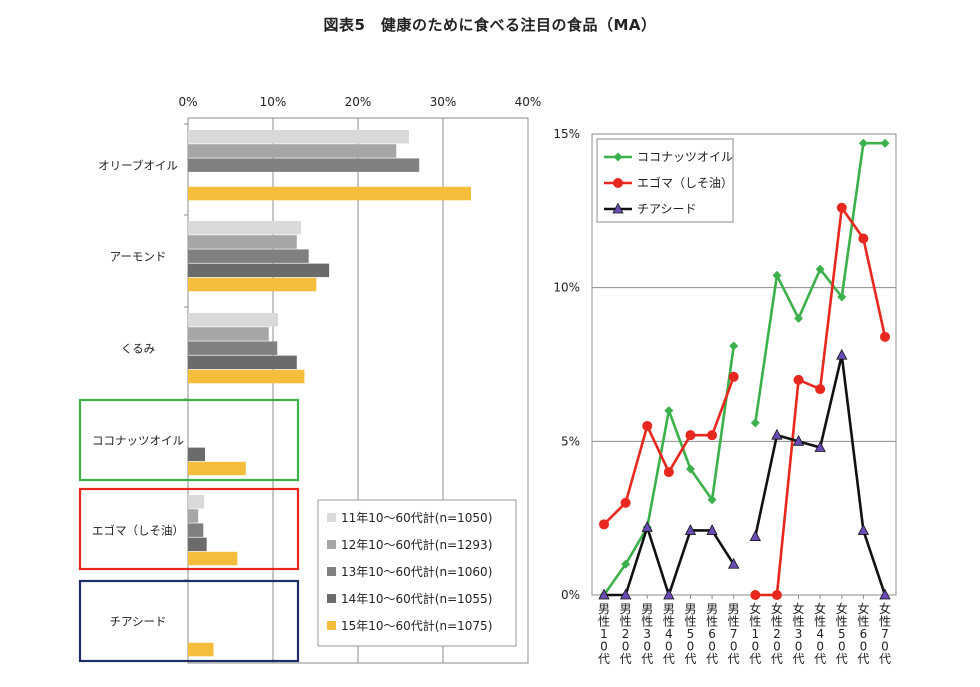  What do you see at coordinates (842, 633) in the screenshot?
I see `right-x-tick-label: 女性 5 0 代` at bounding box center [842, 633].